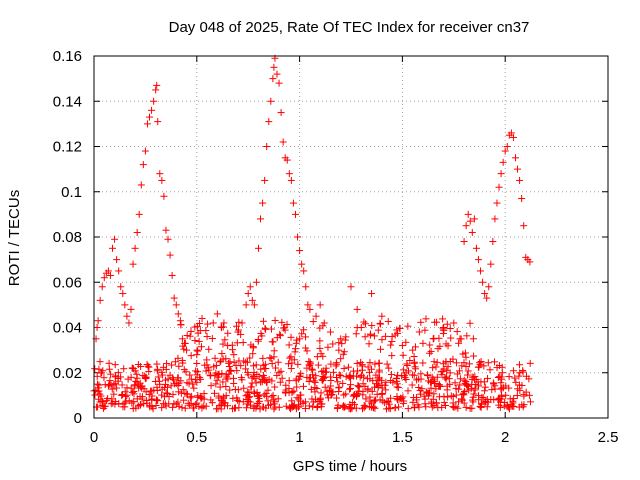 The image size is (640, 480). Describe the element at coordinates (67, 373) in the screenshot. I see `y-tick-label: 0.02` at that location.